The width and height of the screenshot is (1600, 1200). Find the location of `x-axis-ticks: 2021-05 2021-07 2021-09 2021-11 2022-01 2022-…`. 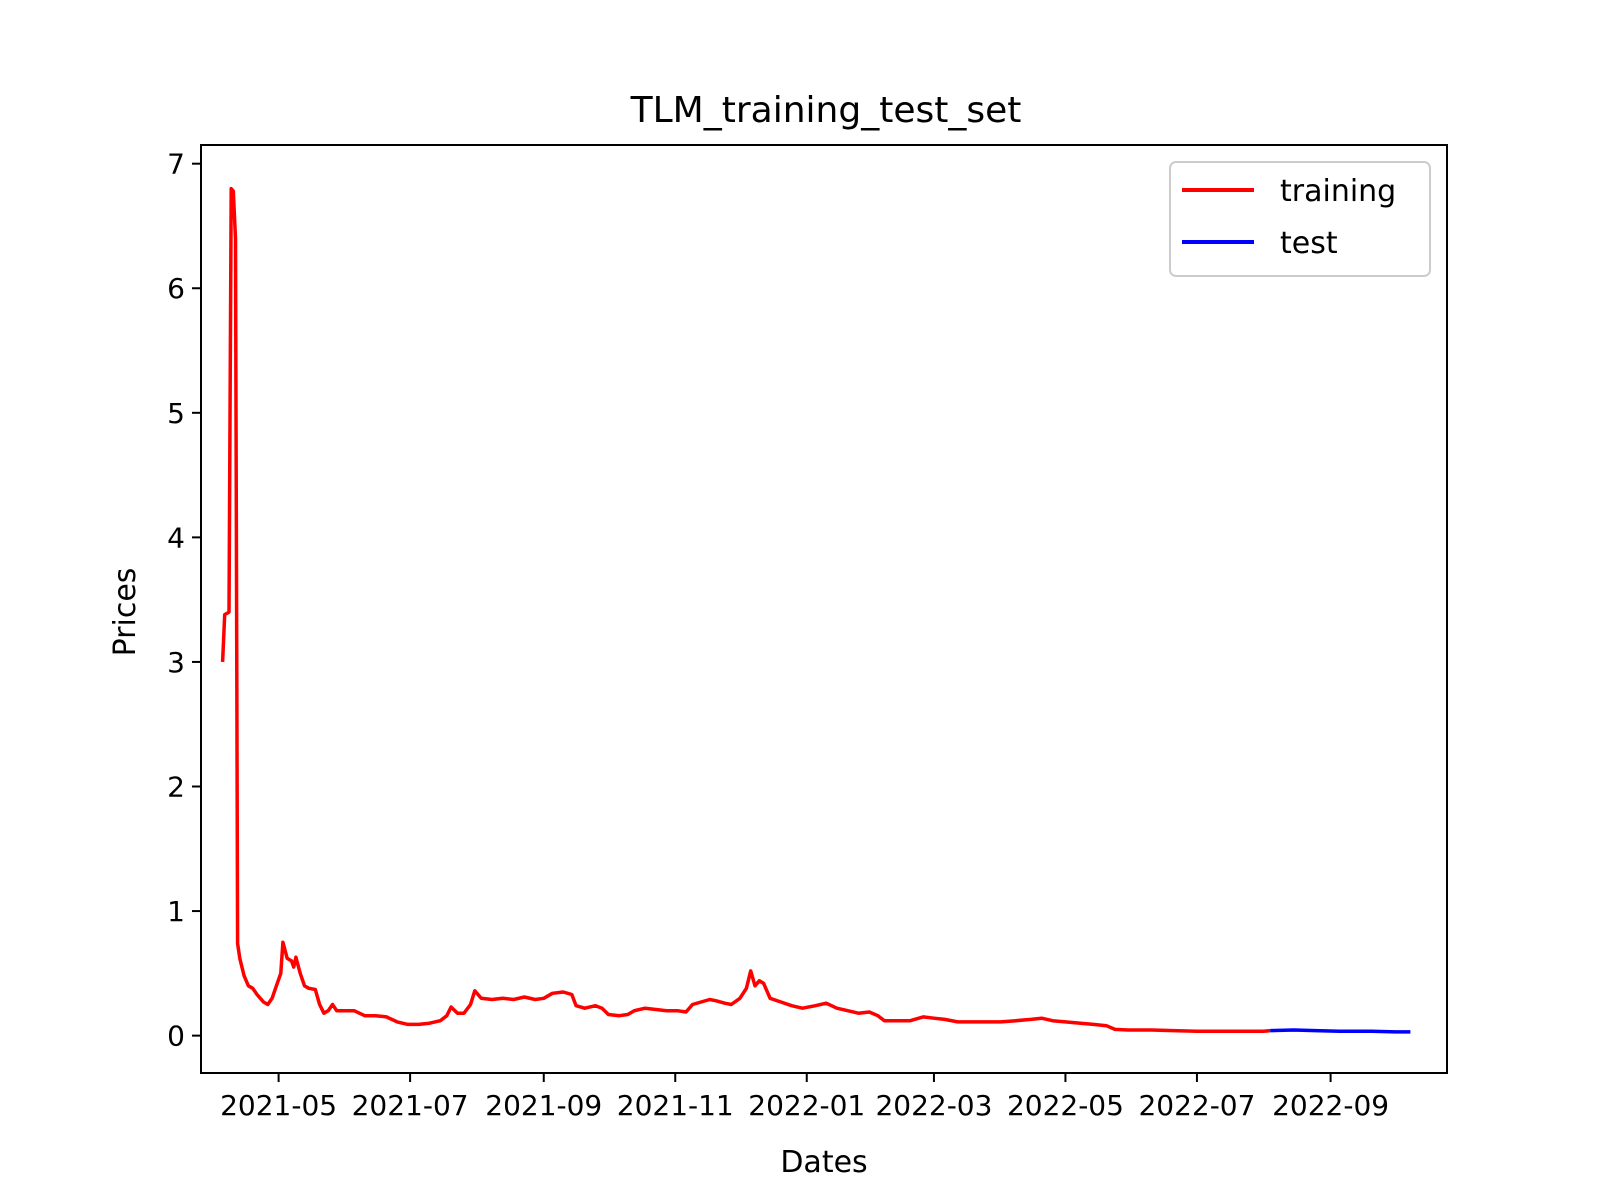

x-axis-ticks: 2021-05 2021-07 2021-09 2021-11 2022-01 2022-… is located at coordinates (804, 1097).